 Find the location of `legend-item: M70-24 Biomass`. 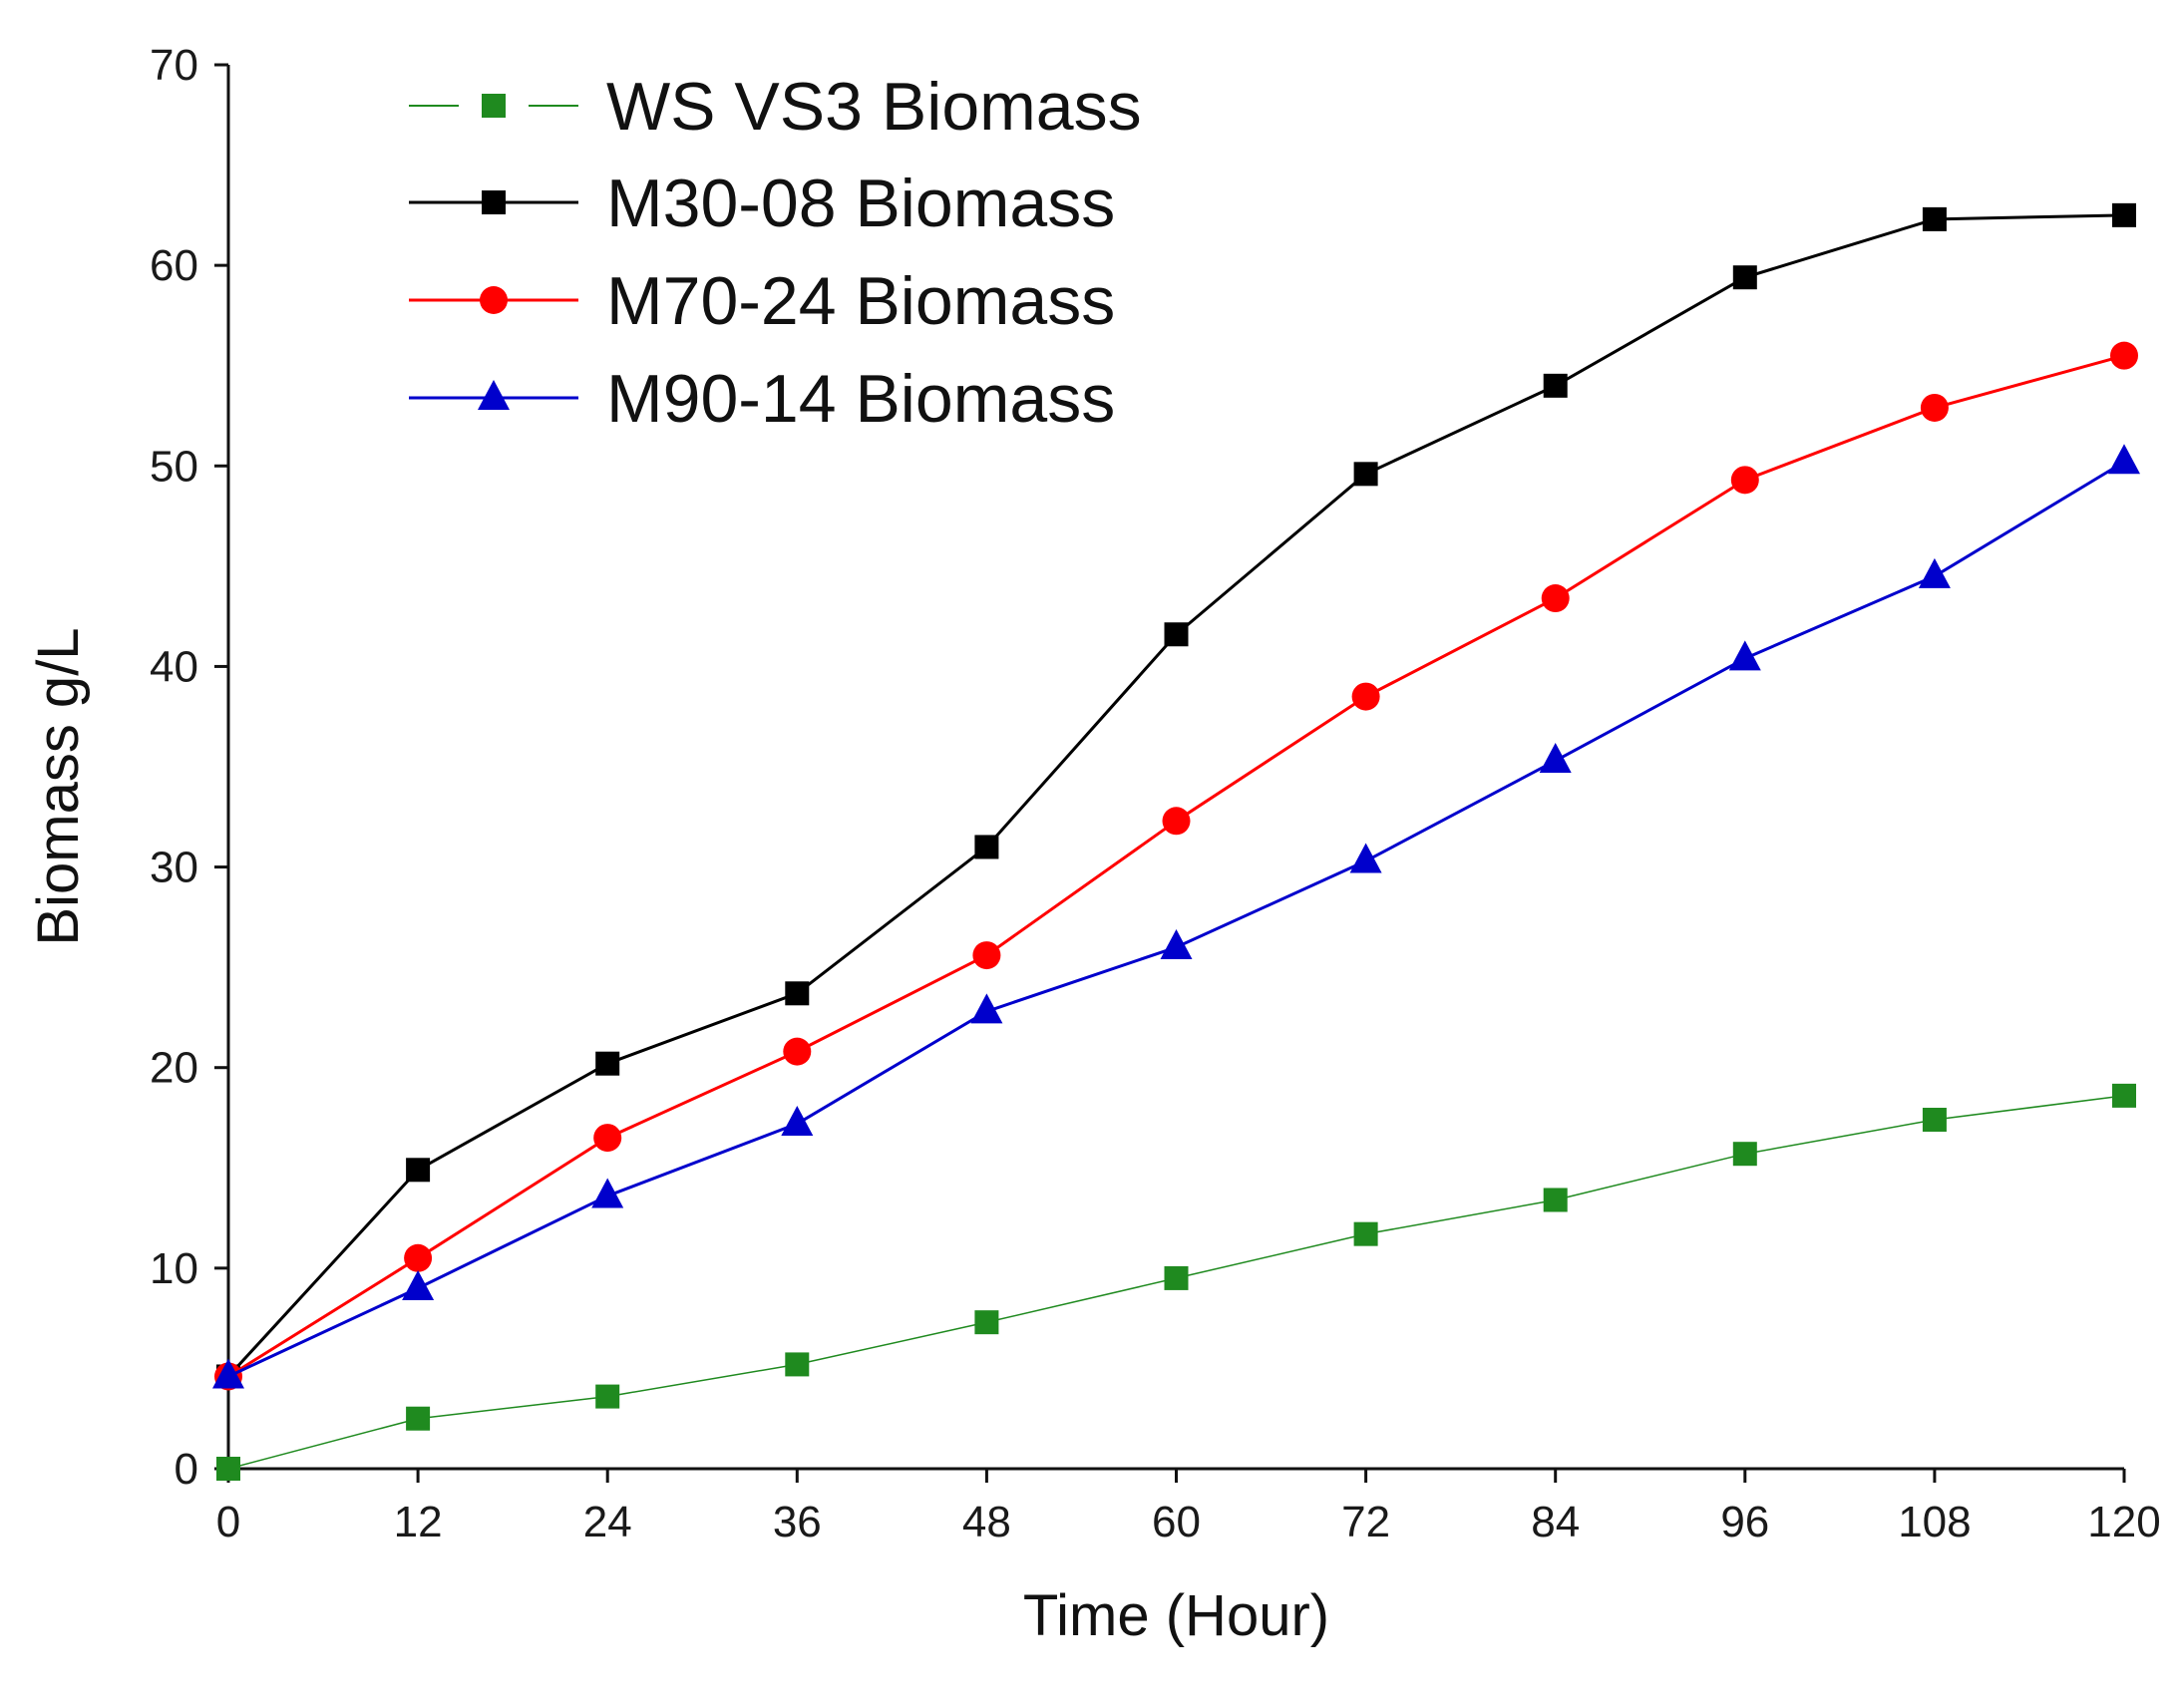

legend-item: M70-24 Biomass is located at coordinates (762, 301).